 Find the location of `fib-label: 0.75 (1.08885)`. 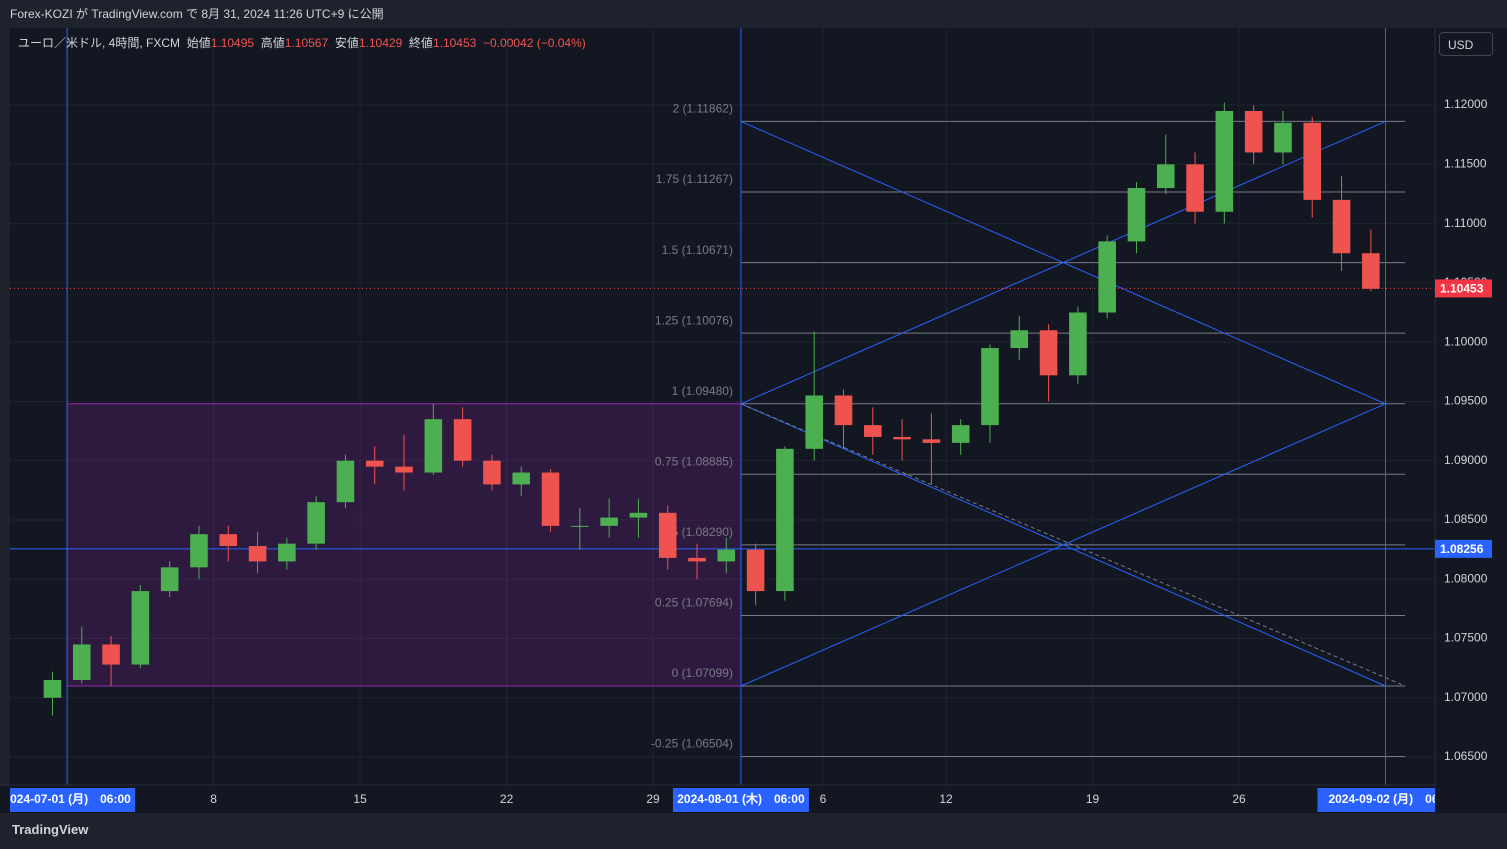

fib-label: 0.75 (1.08885) is located at coordinates (694, 461).